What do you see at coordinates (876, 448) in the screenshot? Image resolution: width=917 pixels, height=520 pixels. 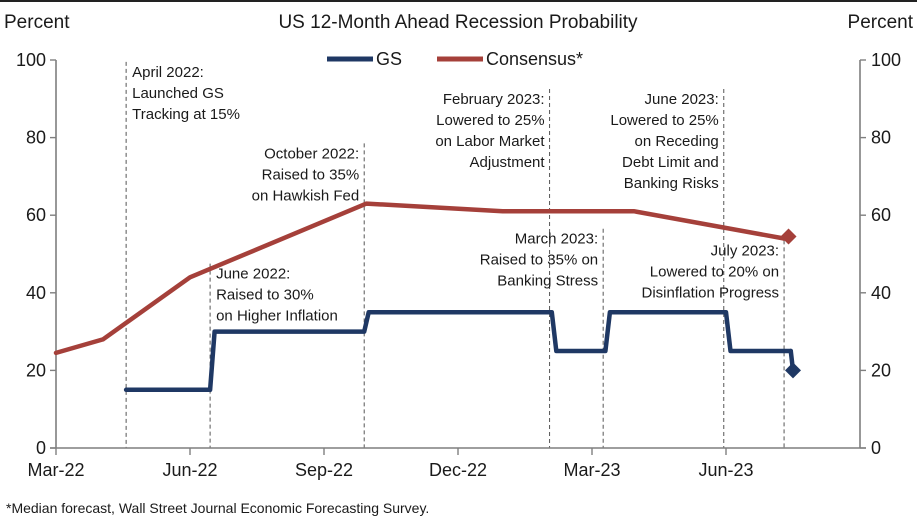 I see `right-y-tick-label: 0` at bounding box center [876, 448].